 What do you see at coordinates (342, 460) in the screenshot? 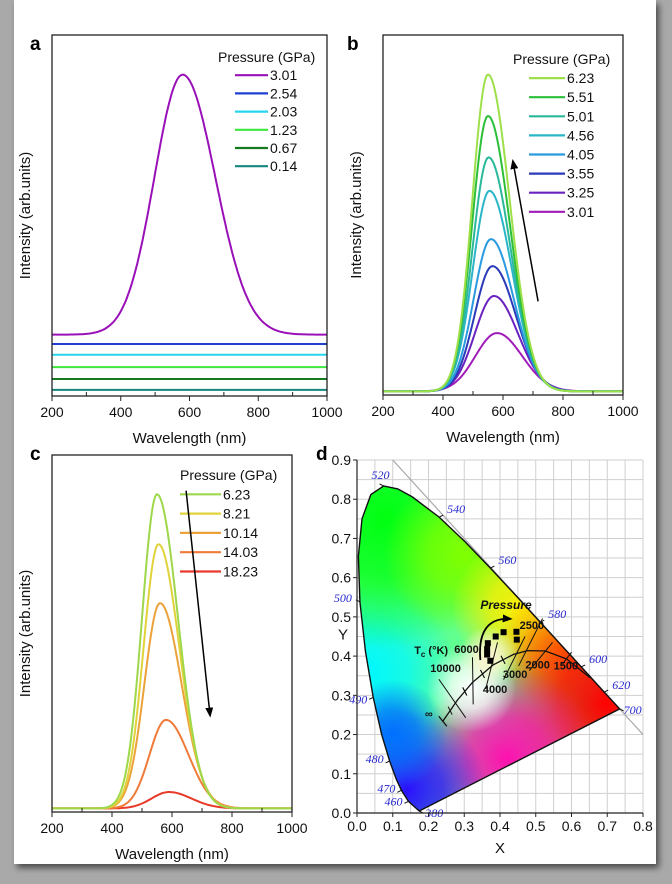
I see `y-tick-label: 0.9` at bounding box center [342, 460].